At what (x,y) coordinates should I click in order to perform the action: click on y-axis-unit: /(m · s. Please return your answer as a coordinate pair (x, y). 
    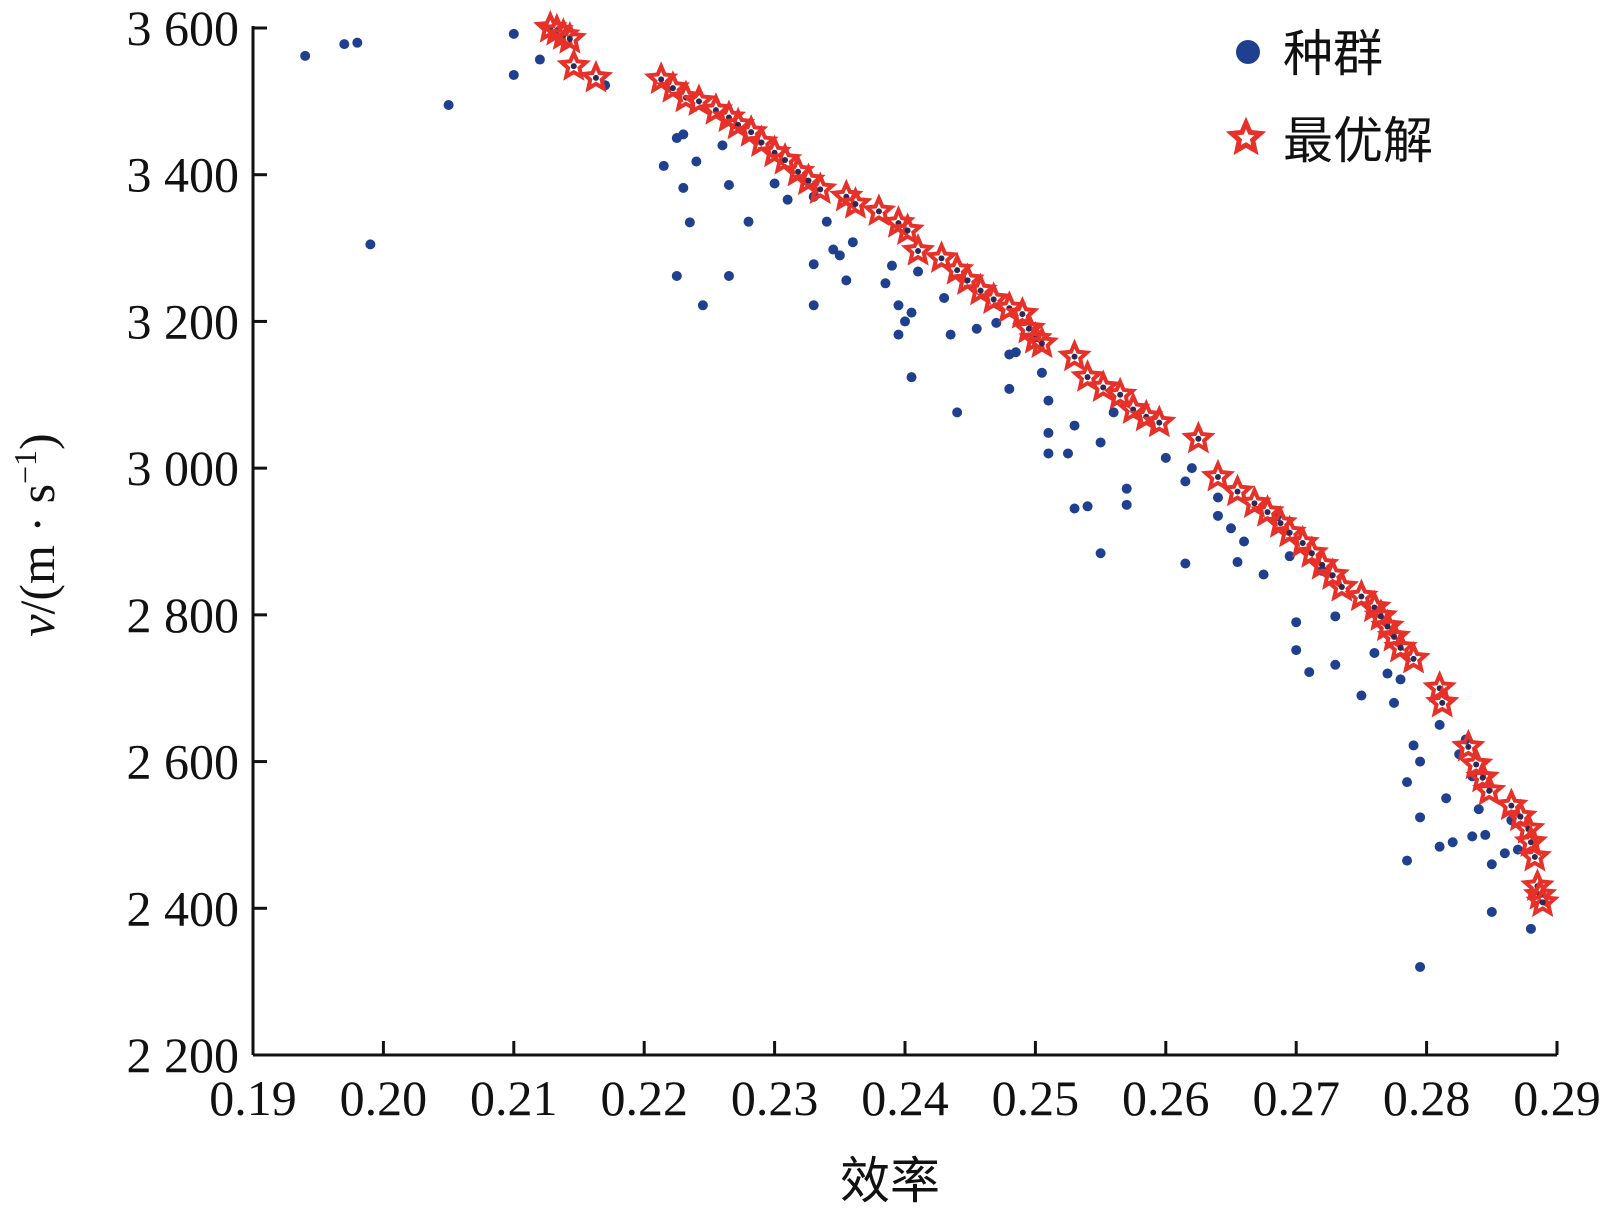
    Looking at the image, I should click on (37, 549).